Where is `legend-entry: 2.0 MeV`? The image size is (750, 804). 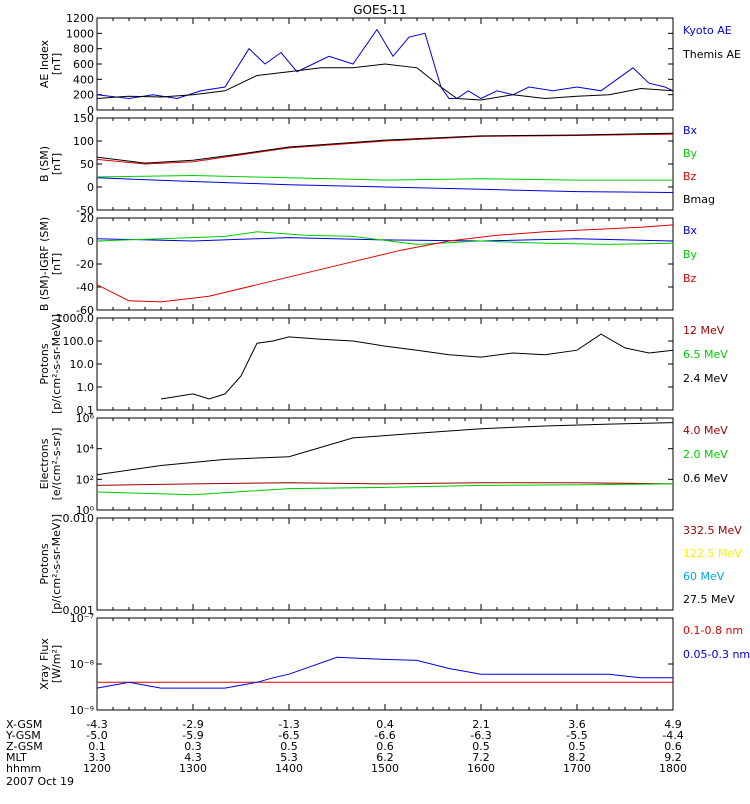 legend-entry: 2.0 MeV is located at coordinates (705, 454).